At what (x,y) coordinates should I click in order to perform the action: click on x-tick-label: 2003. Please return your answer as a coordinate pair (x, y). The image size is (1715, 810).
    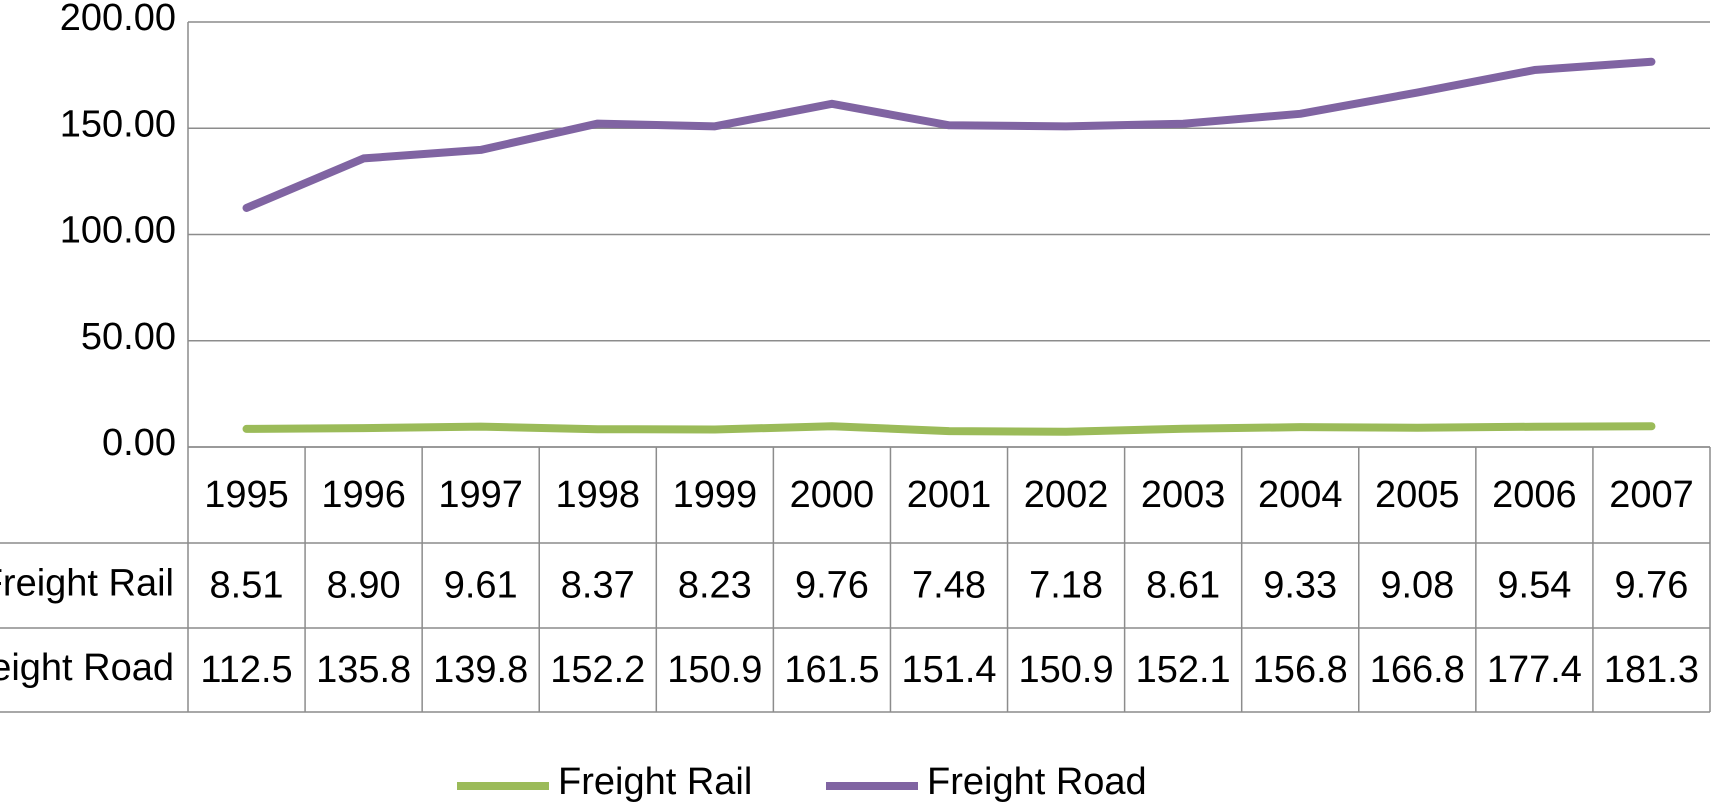
    Looking at the image, I should click on (1183, 495).